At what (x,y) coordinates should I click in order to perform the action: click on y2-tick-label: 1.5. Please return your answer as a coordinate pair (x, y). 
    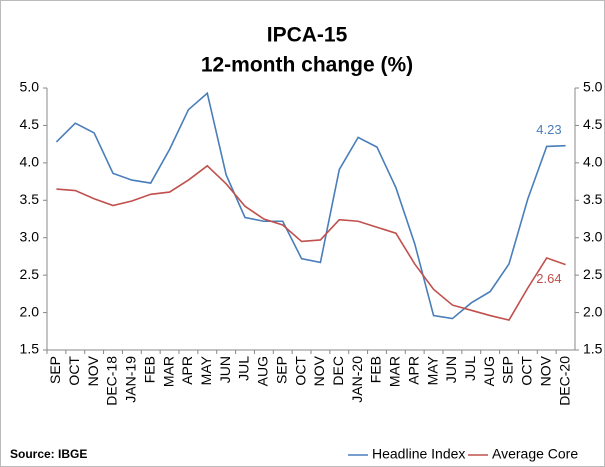
    Looking at the image, I should click on (593, 349).